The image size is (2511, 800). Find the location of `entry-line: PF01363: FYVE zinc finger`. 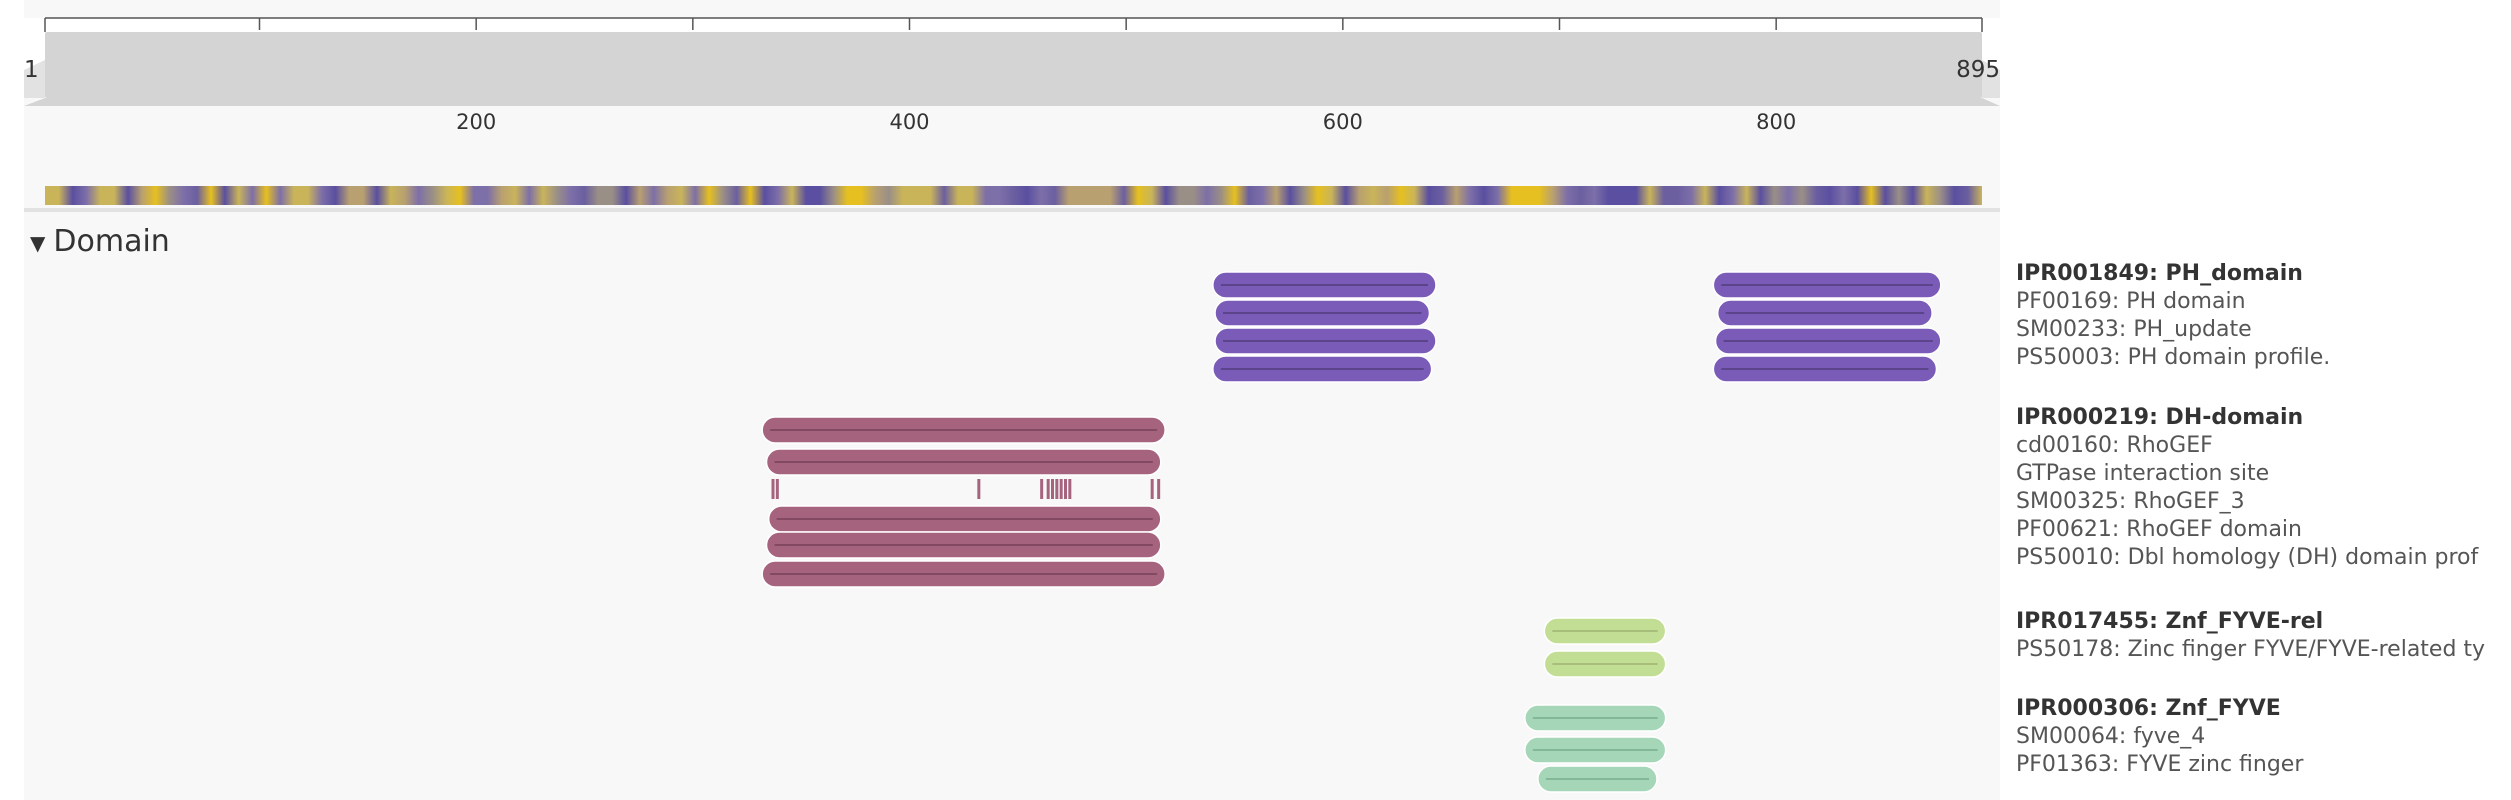

entry-line: PF01363: FYVE zinc finger is located at coordinates (2160, 764).